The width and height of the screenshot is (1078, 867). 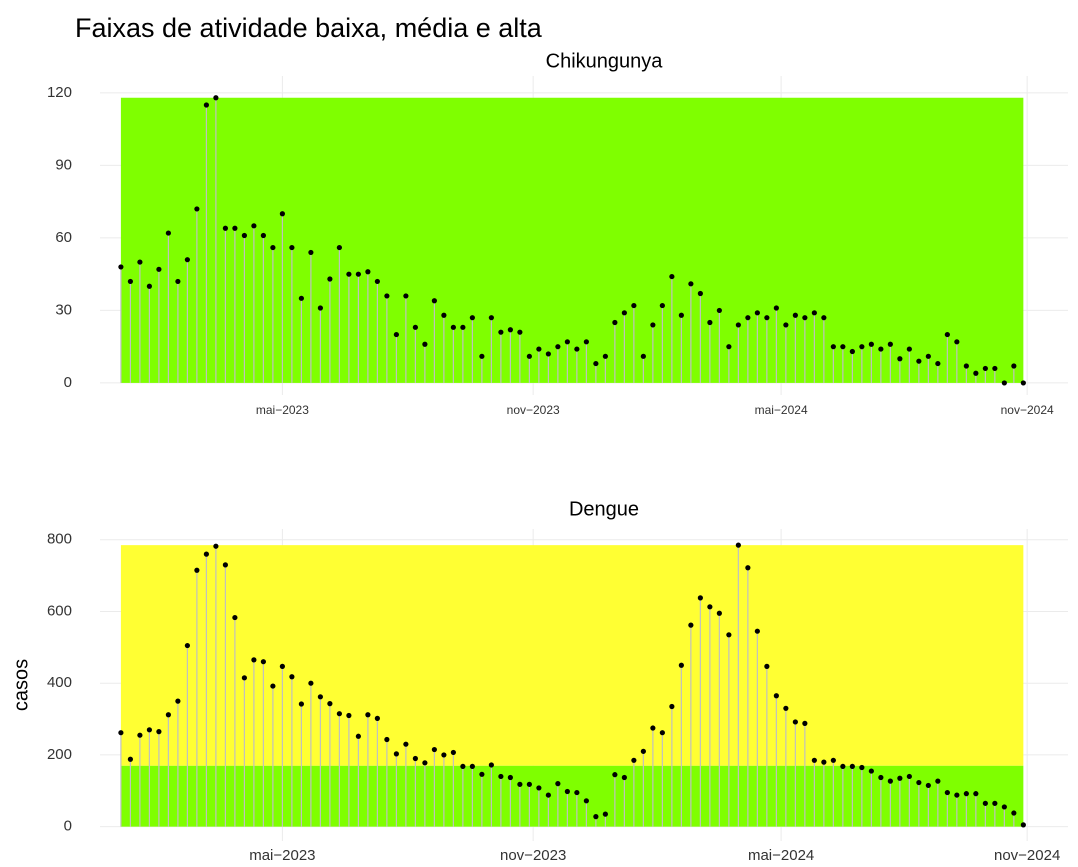 What do you see at coordinates (59, 539) in the screenshot?
I see `y-tick-label: 800` at bounding box center [59, 539].